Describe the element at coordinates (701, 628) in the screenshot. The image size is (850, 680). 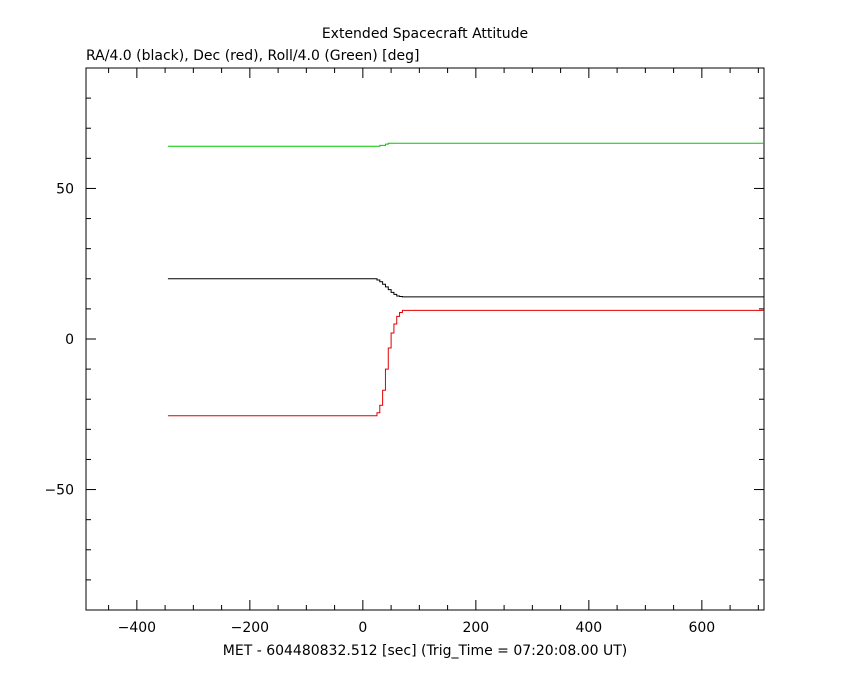
I see `x-tick-label: 600` at that location.